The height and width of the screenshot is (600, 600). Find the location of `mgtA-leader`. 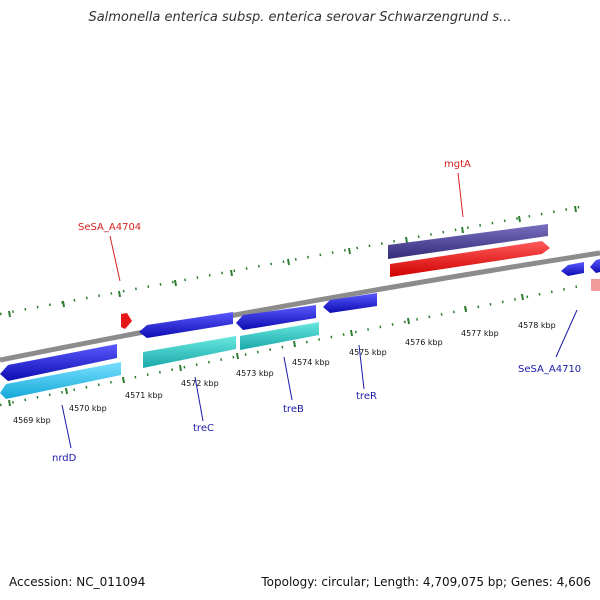

mgtA-leader is located at coordinates (460, 195).